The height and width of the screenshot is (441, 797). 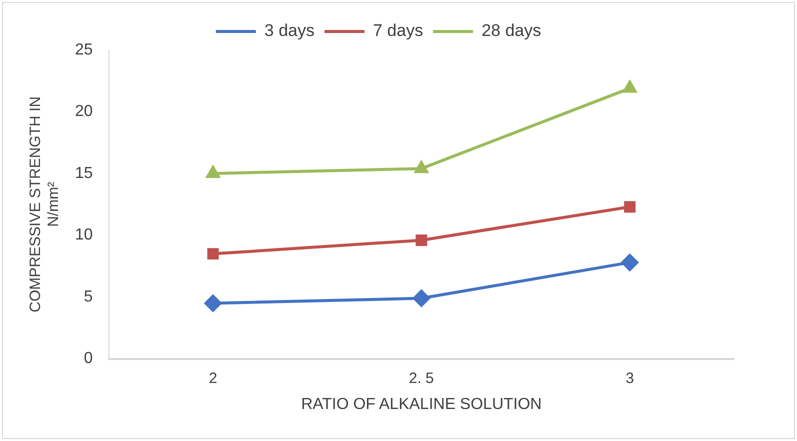 What do you see at coordinates (630, 378) in the screenshot?
I see `x-tick-label: 3` at bounding box center [630, 378].